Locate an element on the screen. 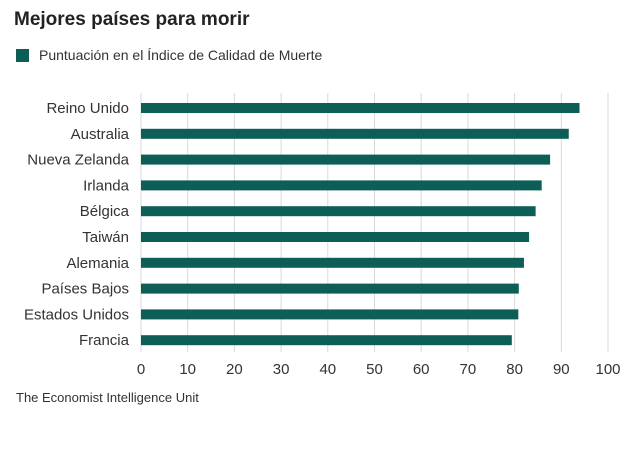 The image size is (640, 465). x-tick-label: 10 is located at coordinates (187, 369).